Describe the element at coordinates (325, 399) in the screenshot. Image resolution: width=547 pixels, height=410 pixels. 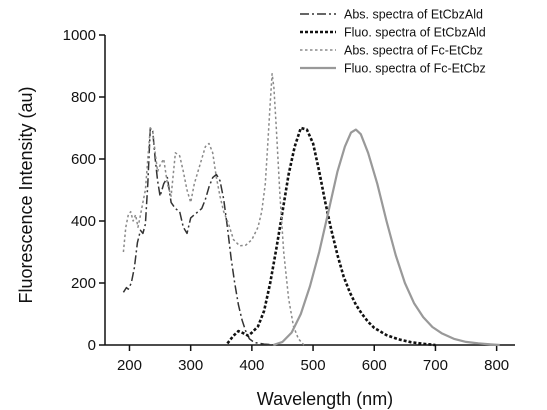
I see `x-axis-label: Wavelength (nm)` at that location.